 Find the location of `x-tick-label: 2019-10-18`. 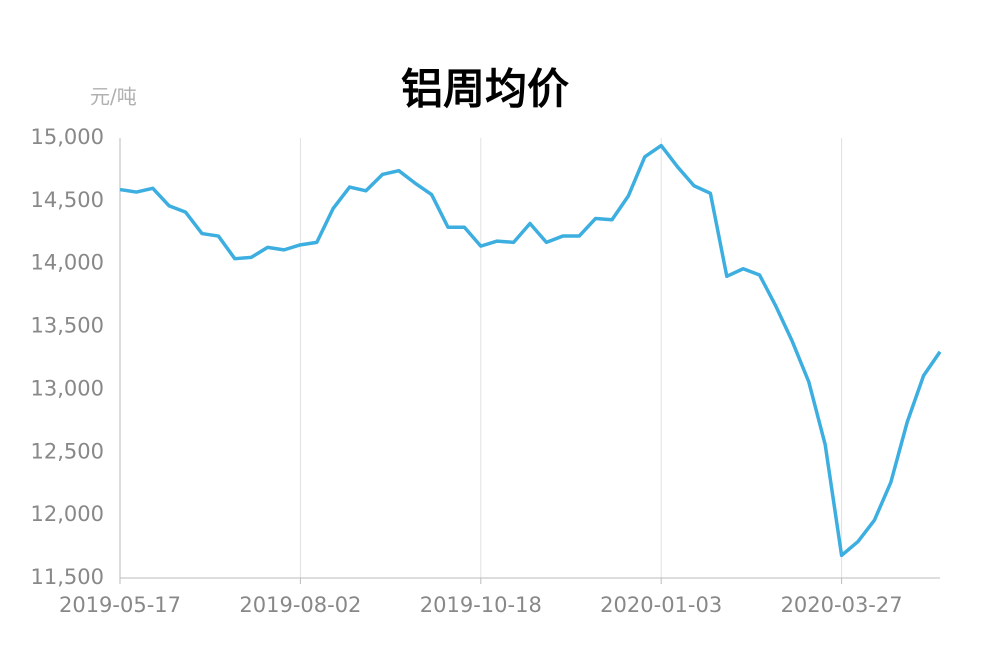

x-tick-label: 2019-10-18 is located at coordinates (481, 605).